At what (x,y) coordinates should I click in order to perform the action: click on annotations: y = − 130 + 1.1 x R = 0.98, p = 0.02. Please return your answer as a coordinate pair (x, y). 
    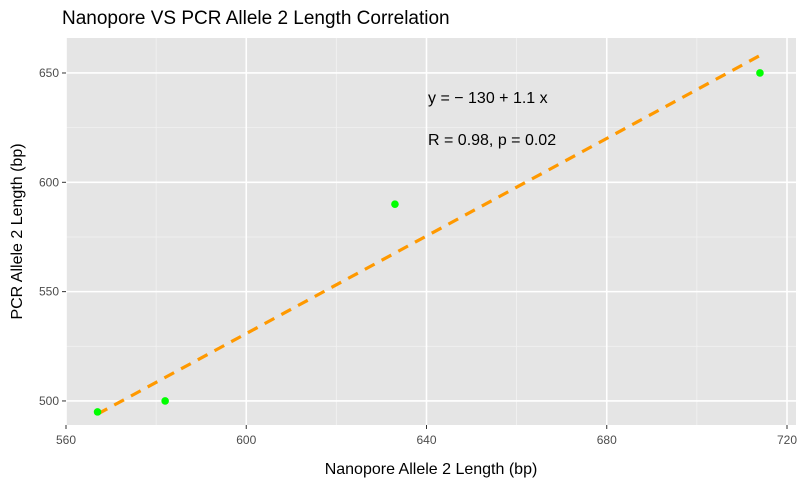
    Looking at the image, I should click on (492, 119).